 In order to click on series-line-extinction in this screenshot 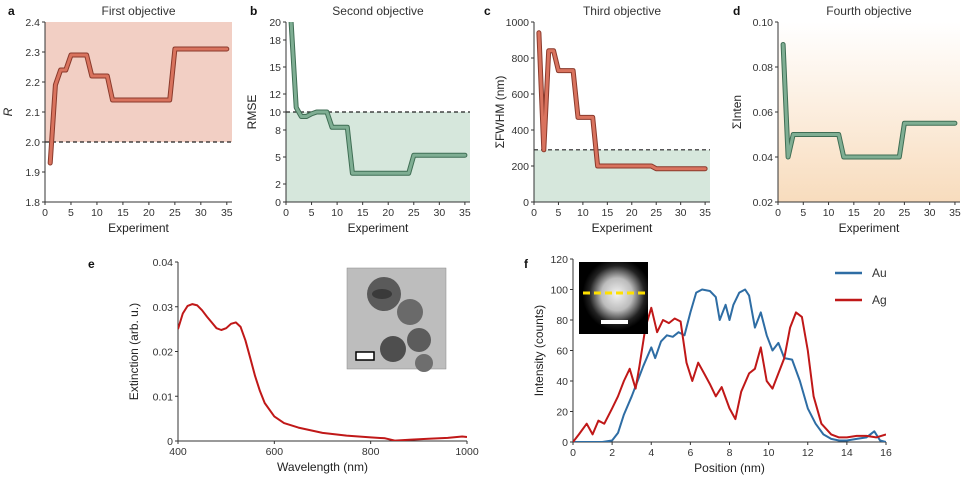, I will do `click(322, 372)`.